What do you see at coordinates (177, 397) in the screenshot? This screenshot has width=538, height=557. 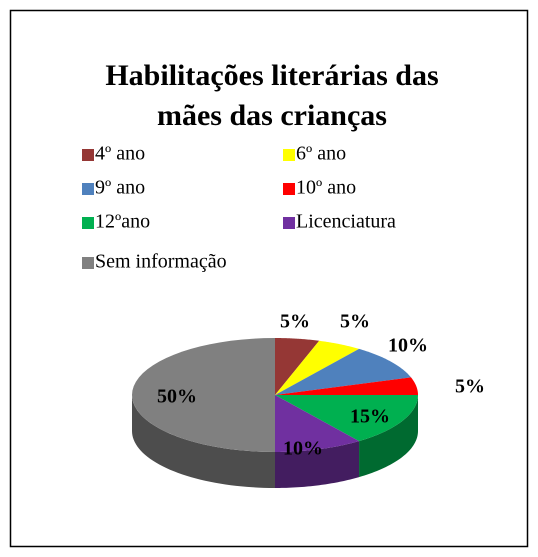 I see `data-label: 50%` at bounding box center [177, 397].